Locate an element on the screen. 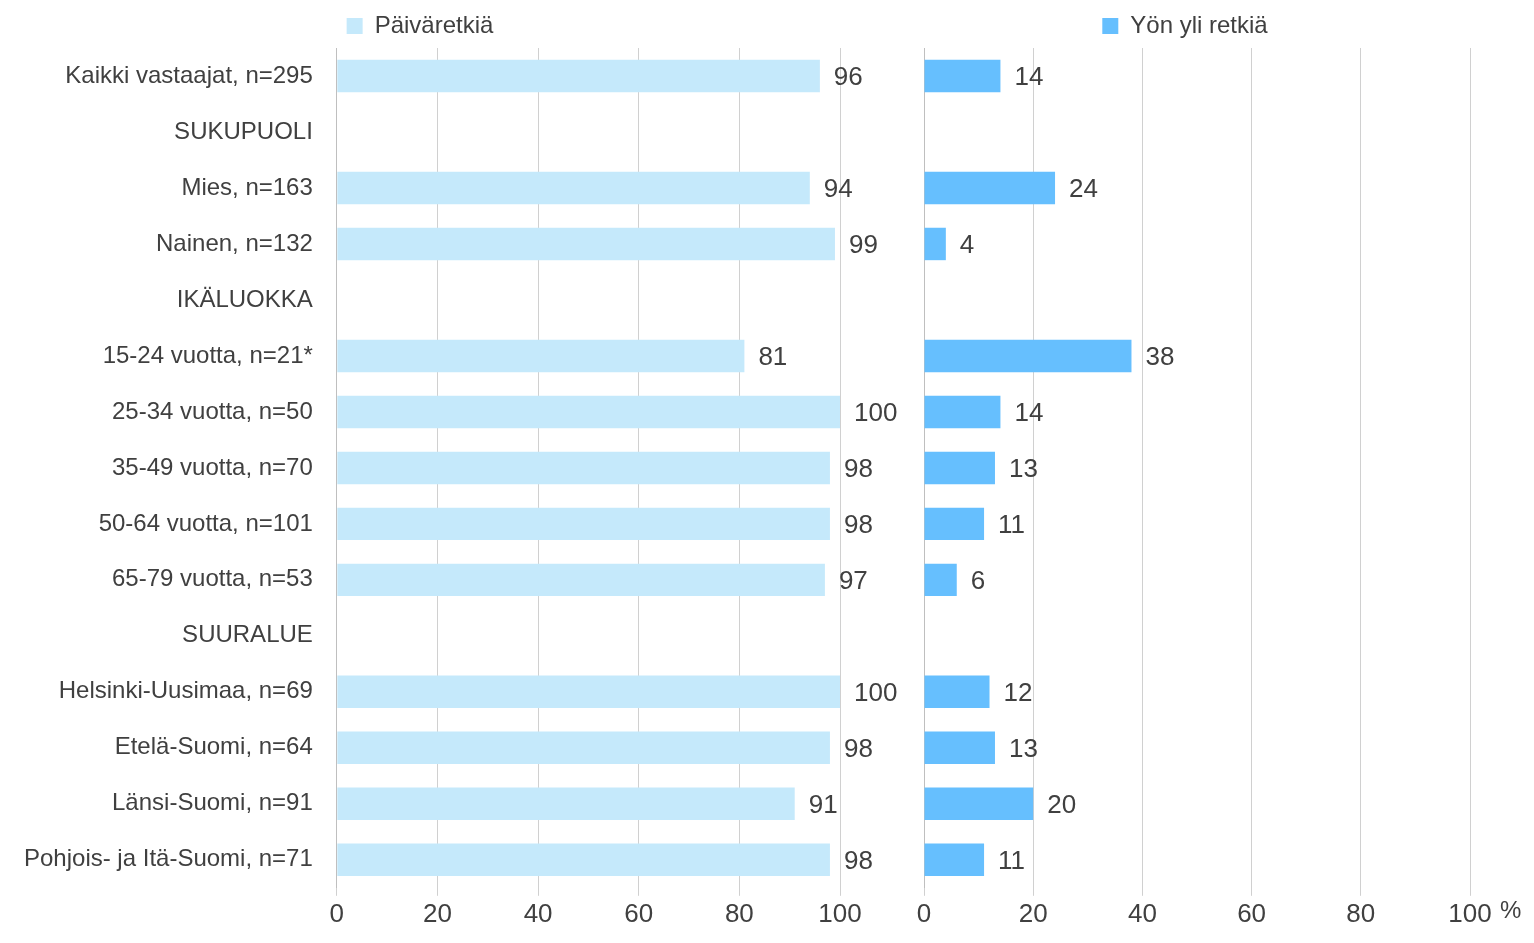 This screenshot has height=943, width=1534. y-tick-label: Nainen, n=132 is located at coordinates (234, 242).